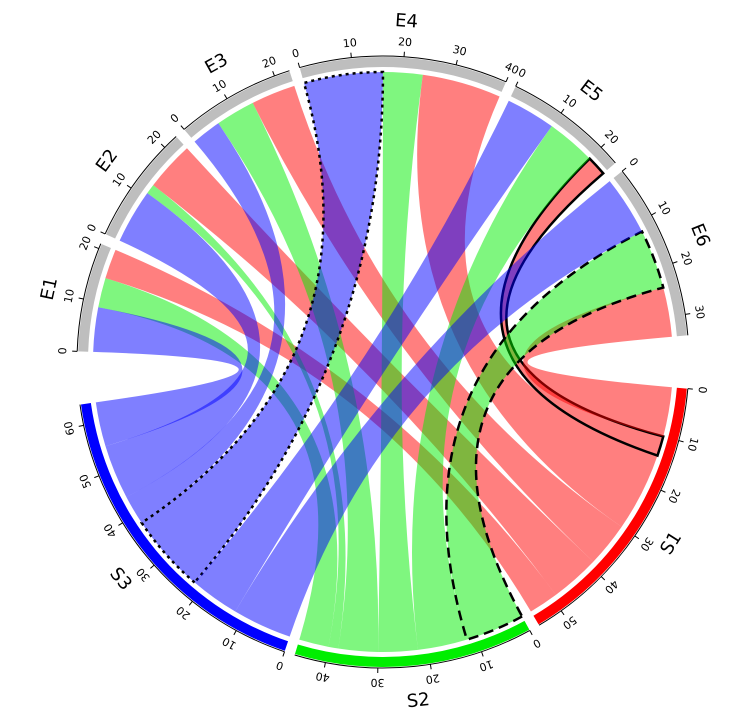 This screenshot has height=727, width=741. What do you see at coordinates (591, 91) in the screenshot?
I see `sector-label: E5` at bounding box center [591, 91].